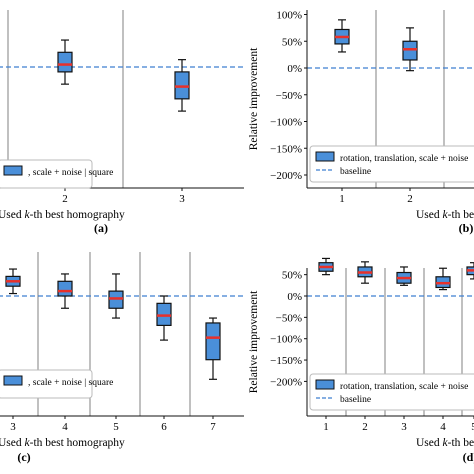 This screenshot has height=474, width=474. Describe the element at coordinates (468, 457) in the screenshot. I see `panel-label: (d)` at that location.